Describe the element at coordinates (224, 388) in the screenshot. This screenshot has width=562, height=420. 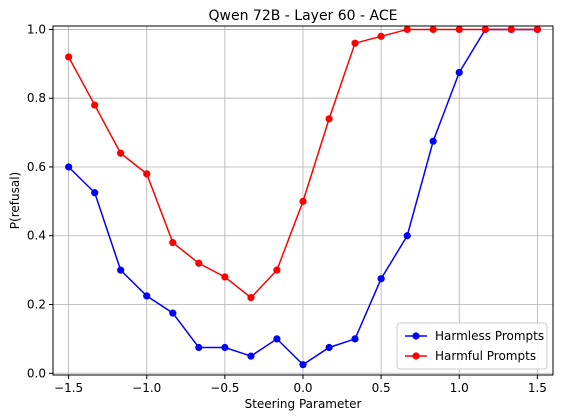
I see `x-tick-label: −0.5` at that location.